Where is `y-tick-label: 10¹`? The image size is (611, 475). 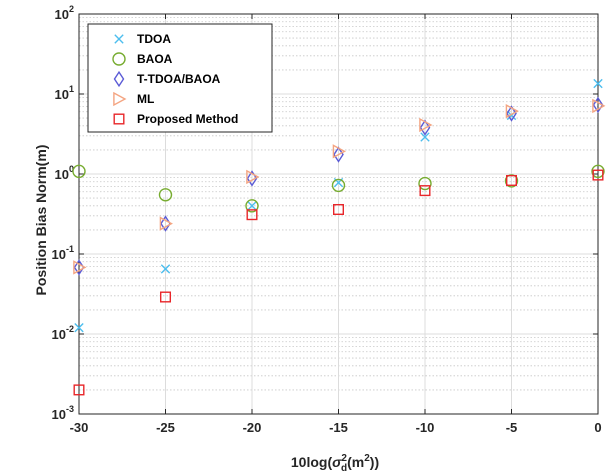 y-tick-label: 10¹ is located at coordinates (64, 93).